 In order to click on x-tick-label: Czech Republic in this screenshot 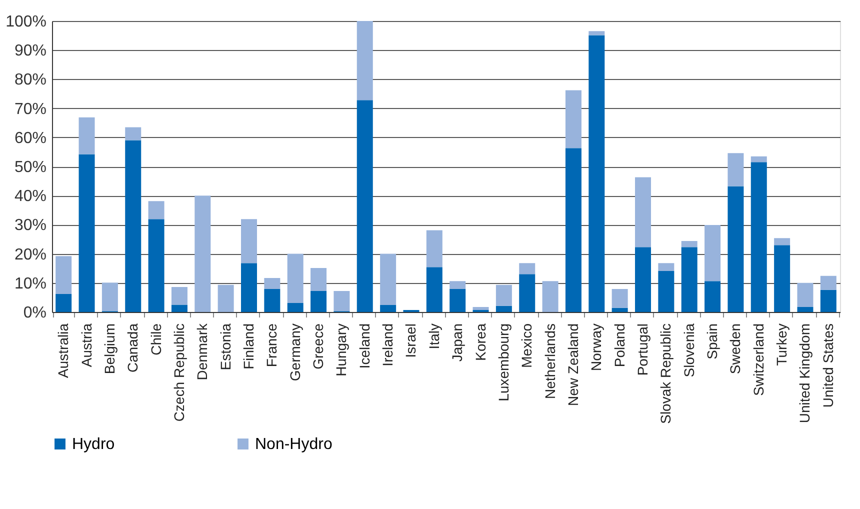, I will do `click(178, 373)`.